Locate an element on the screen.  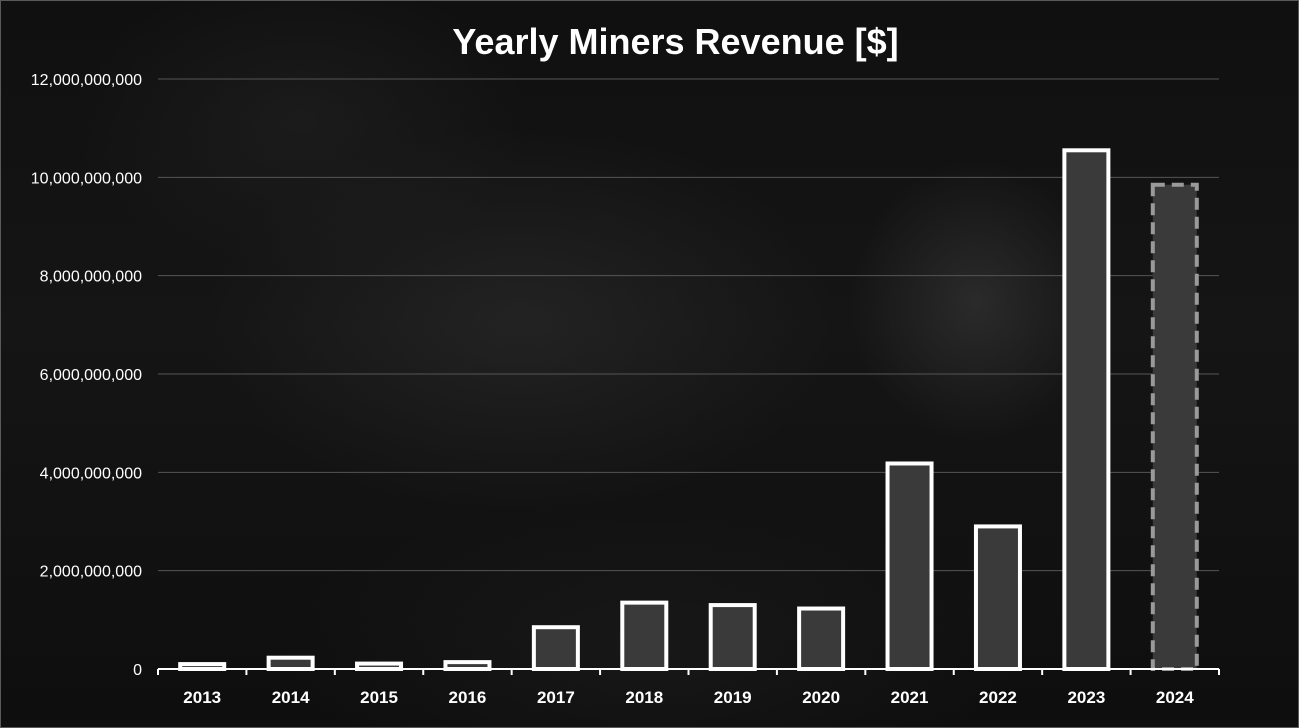
x-tick-label: 2013 is located at coordinates (202, 697).